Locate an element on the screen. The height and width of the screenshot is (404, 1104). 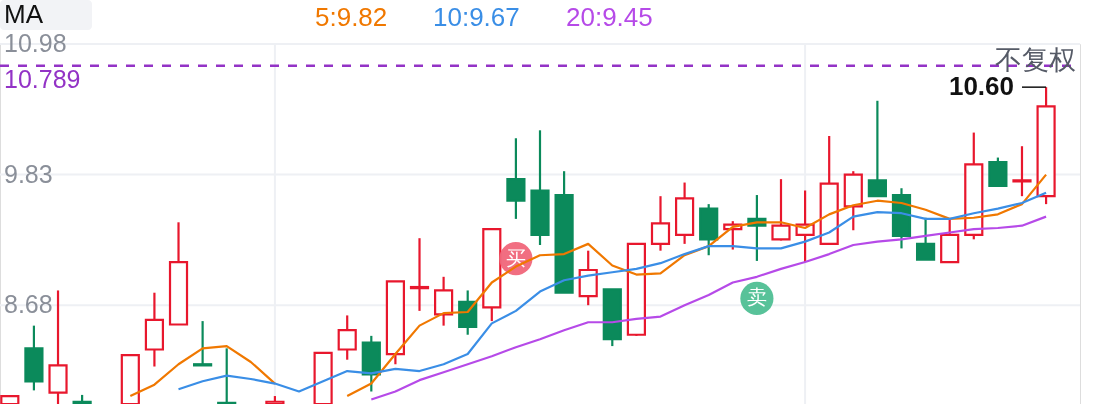
text: 20:9.45 is located at coordinates (609, 17).